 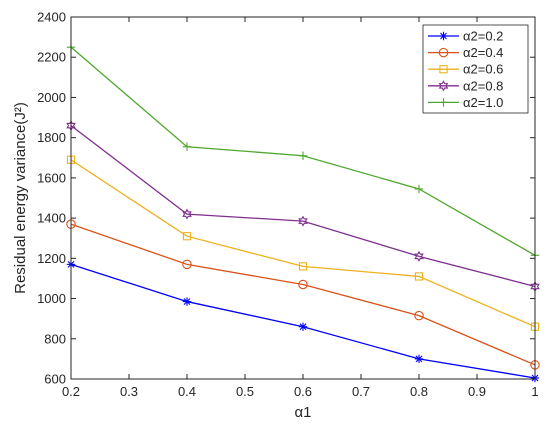 What do you see at coordinates (51, 57) in the screenshot?
I see `y-tick-label: 2200` at bounding box center [51, 57].